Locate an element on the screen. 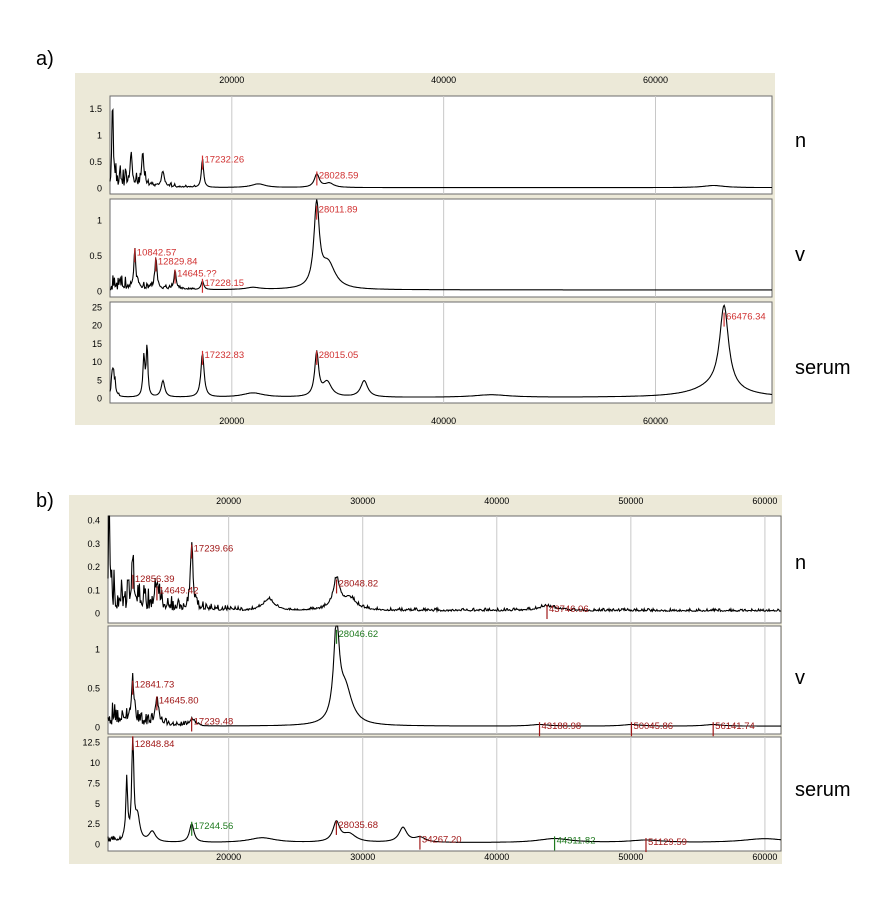  x-tick-bottom-1-2: 40000 is located at coordinates (496, 857).